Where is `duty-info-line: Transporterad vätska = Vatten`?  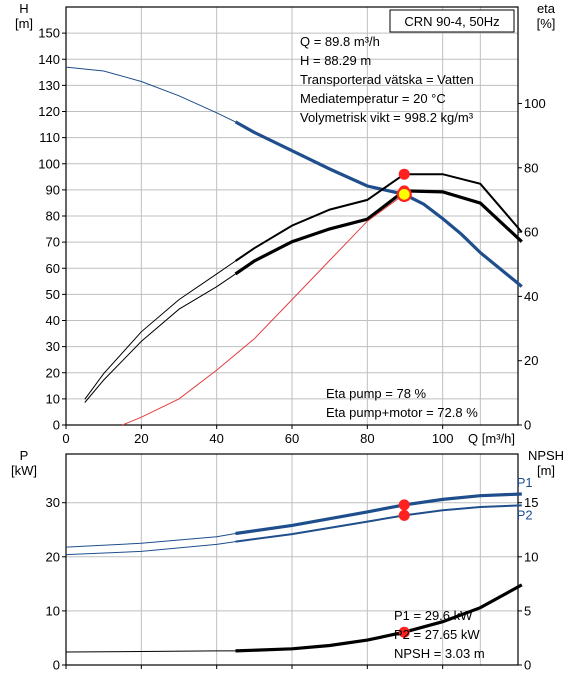
duty-info-line: Transporterad vätska = Vatten is located at coordinates (387, 79).